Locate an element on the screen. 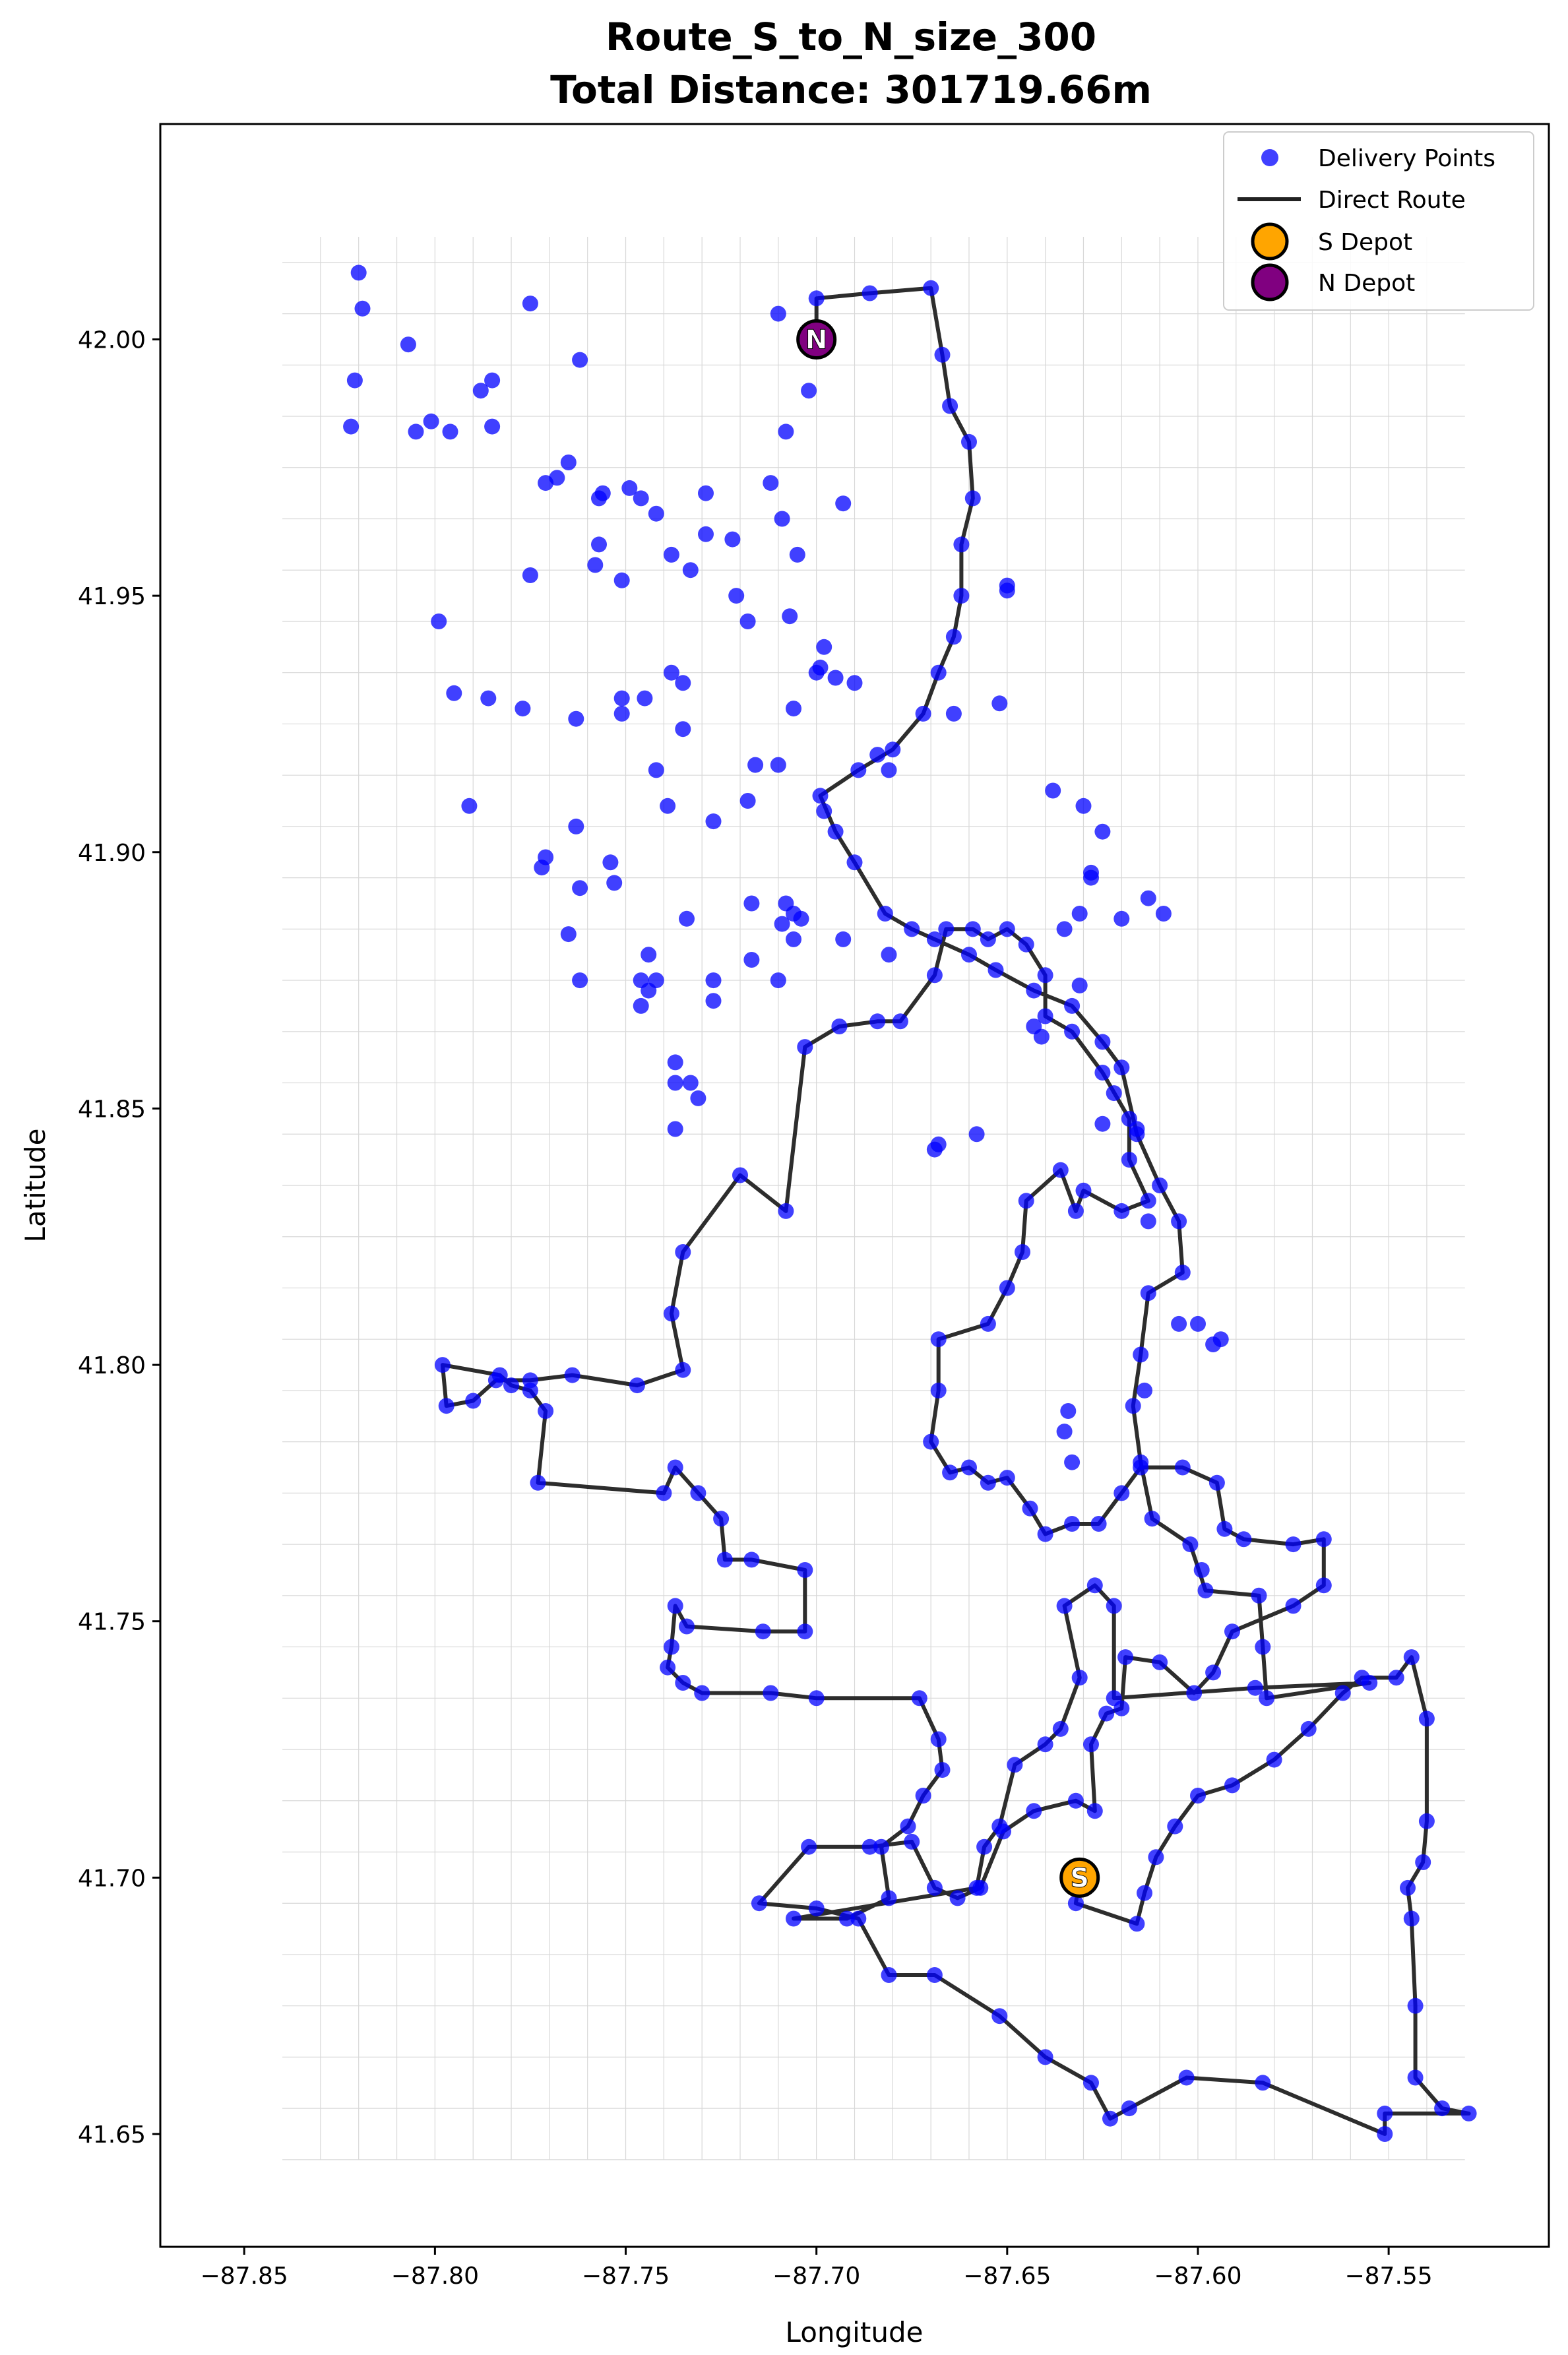 The height and width of the screenshot is (2355, 1568). depot-marker is located at coordinates (817, 339).